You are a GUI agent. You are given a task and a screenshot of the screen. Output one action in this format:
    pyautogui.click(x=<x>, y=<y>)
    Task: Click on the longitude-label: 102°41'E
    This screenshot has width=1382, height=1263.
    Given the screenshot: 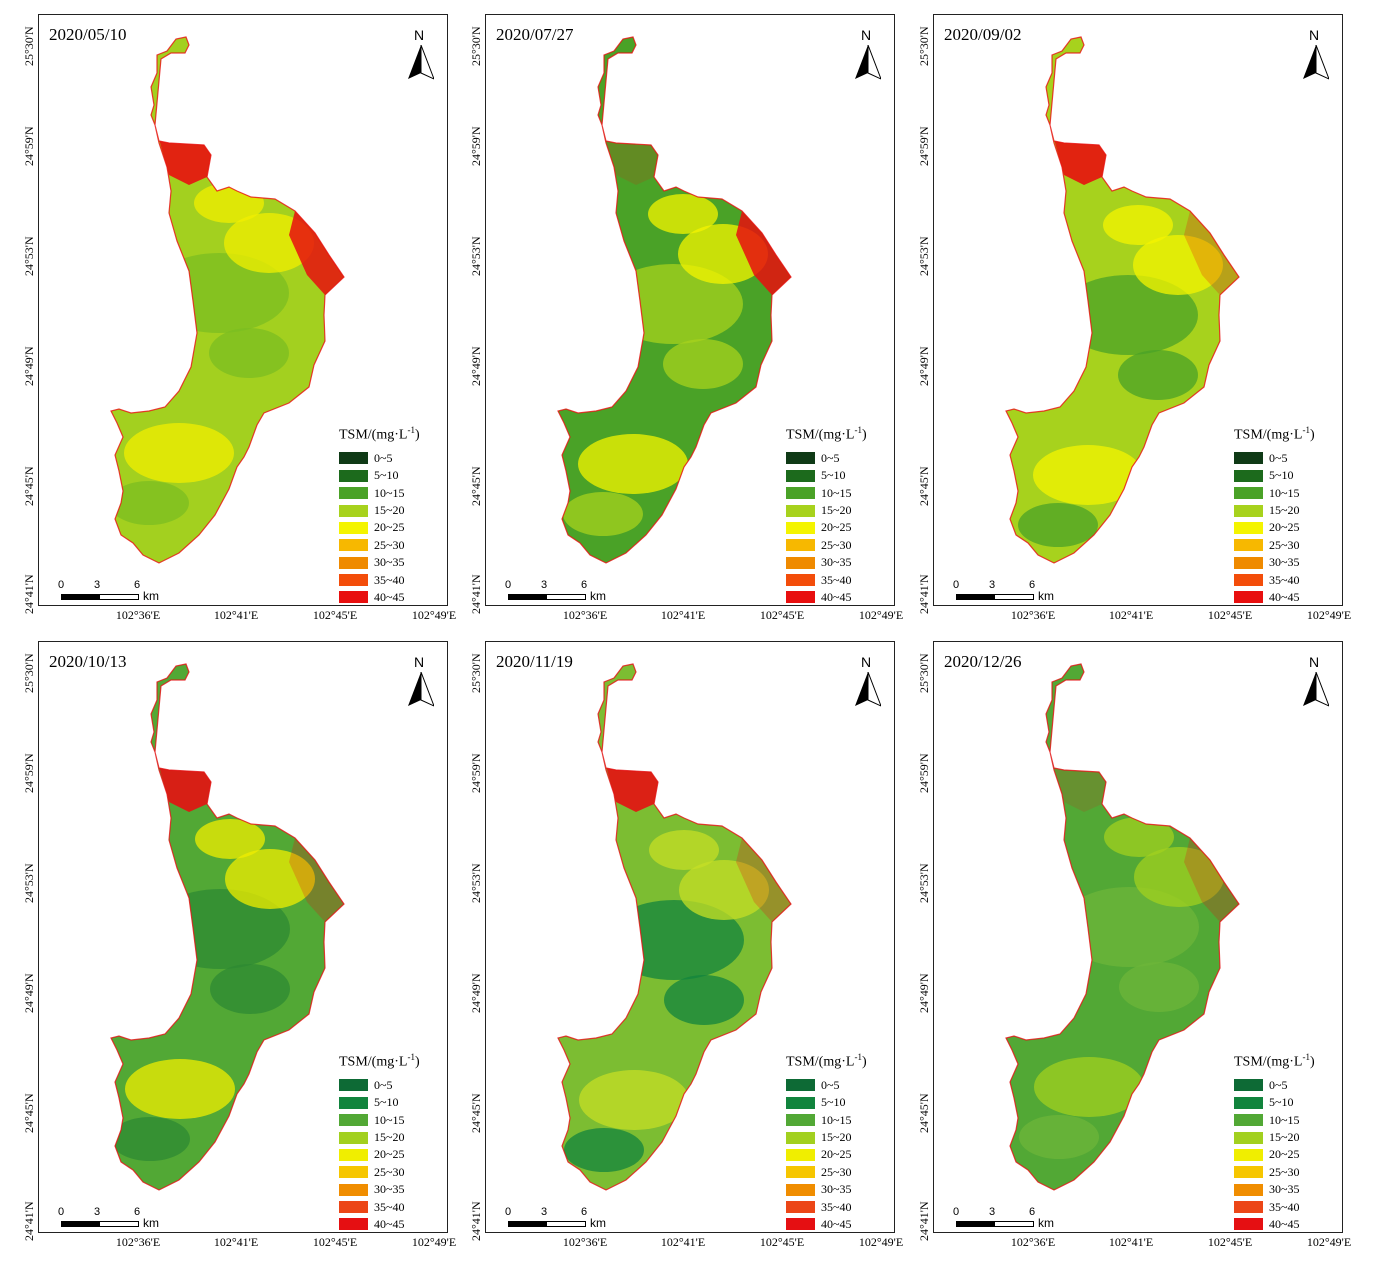 What is the action you would take?
    pyautogui.click(x=236, y=1242)
    